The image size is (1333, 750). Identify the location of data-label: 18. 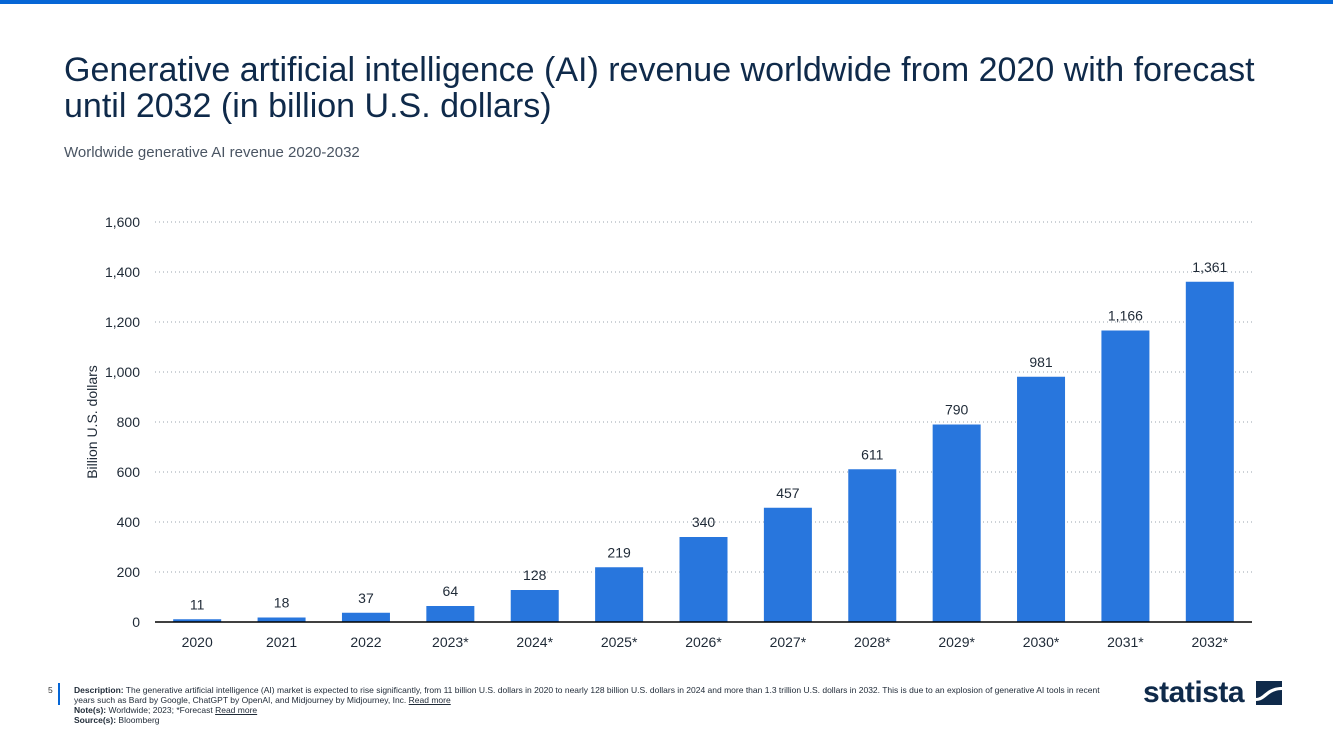
(282, 603).